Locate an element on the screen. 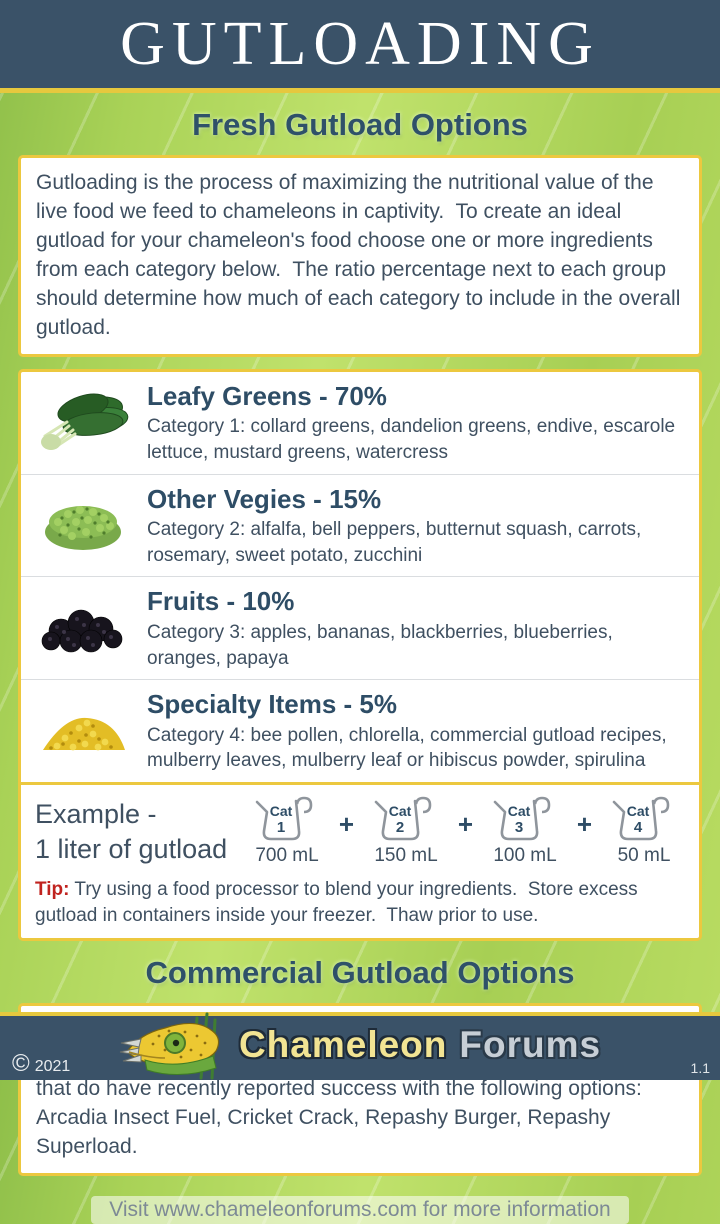  logo-word-chameleon: Chameleon is located at coordinates (343, 1044).